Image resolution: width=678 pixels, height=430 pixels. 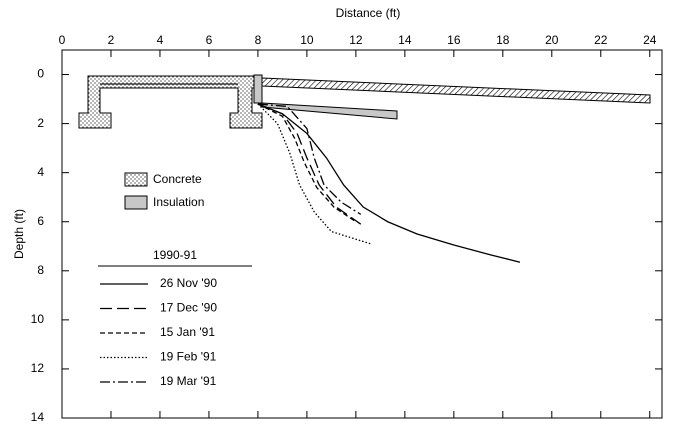 What do you see at coordinates (136, 202) in the screenshot?
I see `insulation-swatch` at bounding box center [136, 202].